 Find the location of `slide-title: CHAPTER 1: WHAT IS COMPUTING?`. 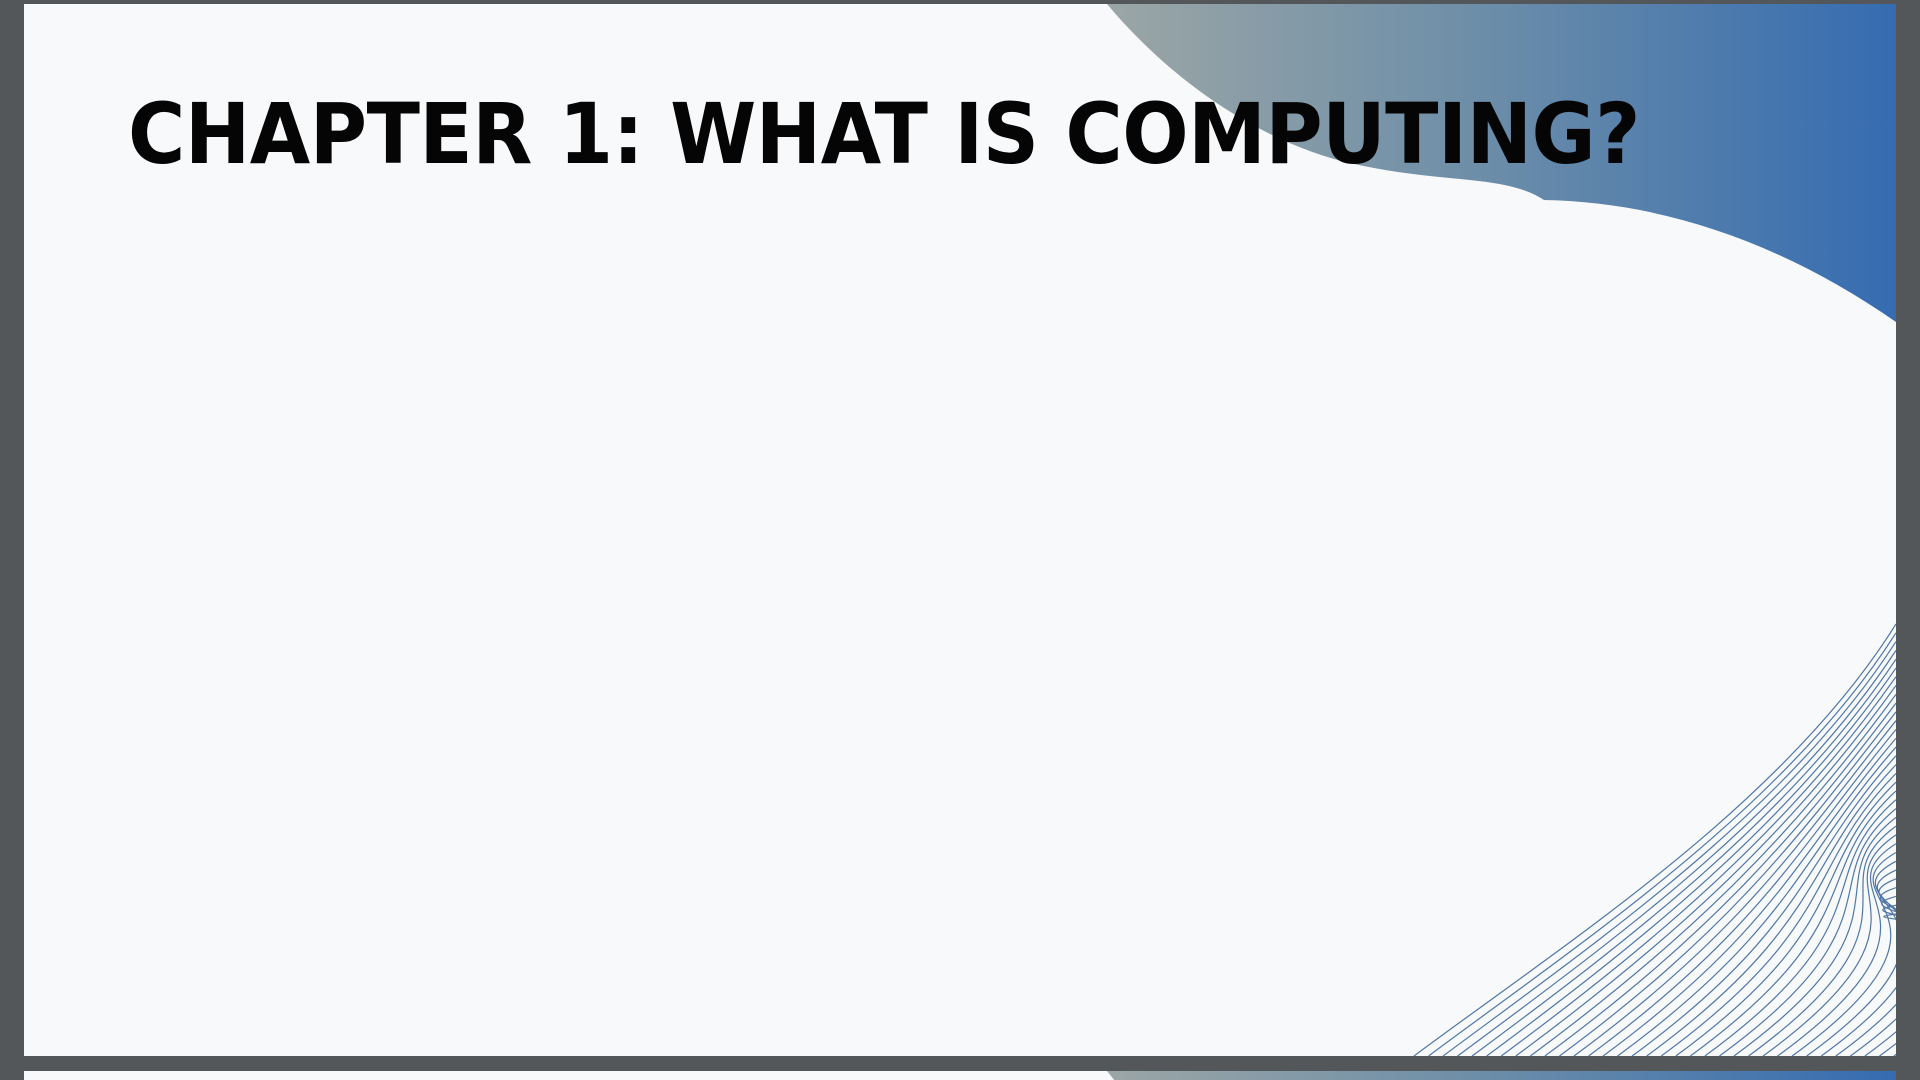

slide-title: CHAPTER 1: WHAT IS COMPUTING? is located at coordinates (884, 134).